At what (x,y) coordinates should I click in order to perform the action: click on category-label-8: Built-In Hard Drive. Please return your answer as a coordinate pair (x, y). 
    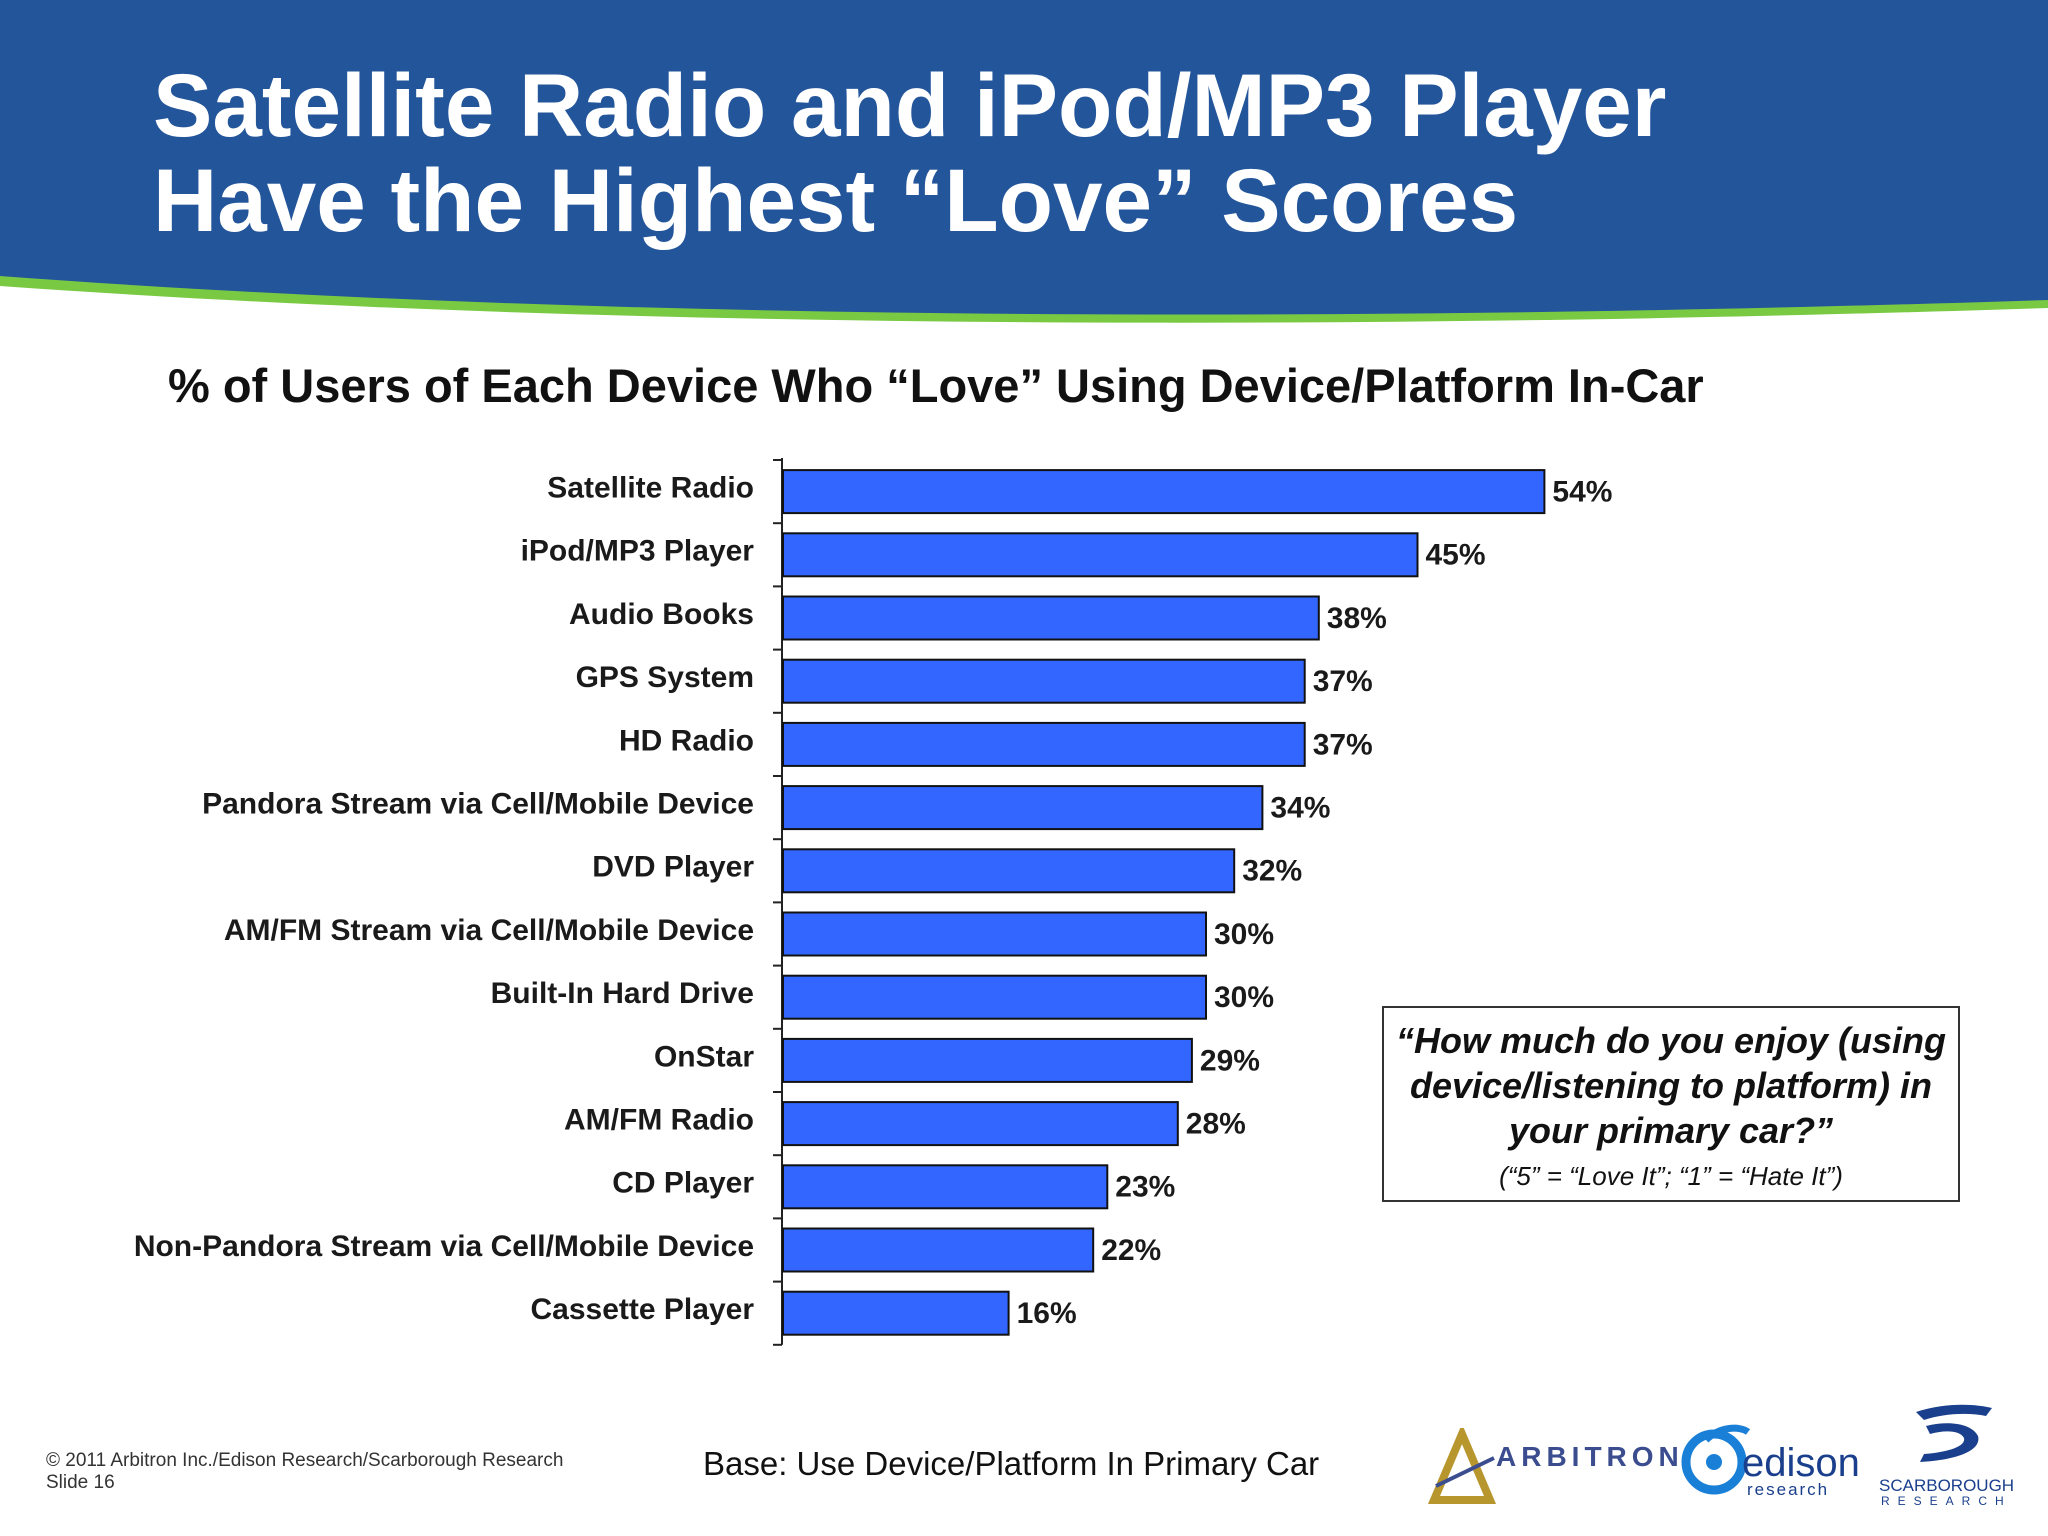
    Looking at the image, I should click on (622, 993).